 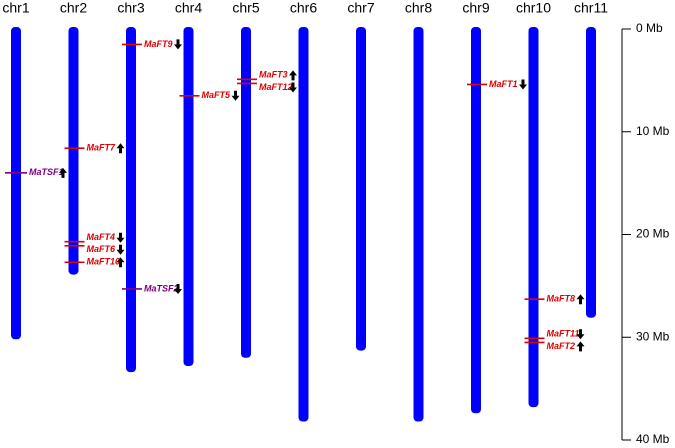 I want to click on y-tick-label: 0 Mb, so click(x=649, y=28).